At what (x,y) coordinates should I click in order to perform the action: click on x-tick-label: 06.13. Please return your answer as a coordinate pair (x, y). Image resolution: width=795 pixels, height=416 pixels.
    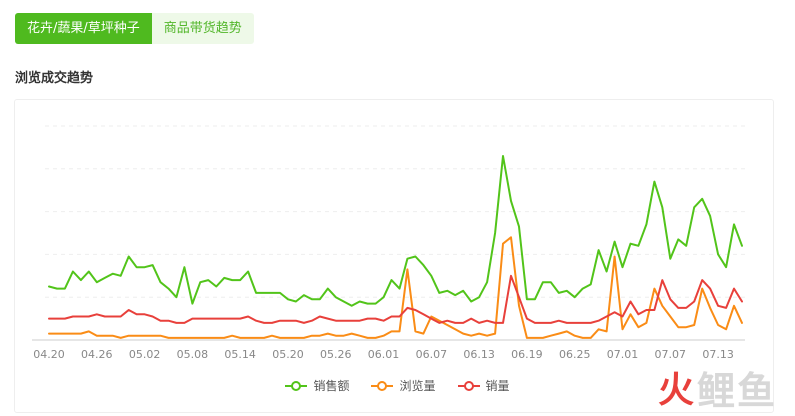
    Looking at the image, I should click on (479, 354).